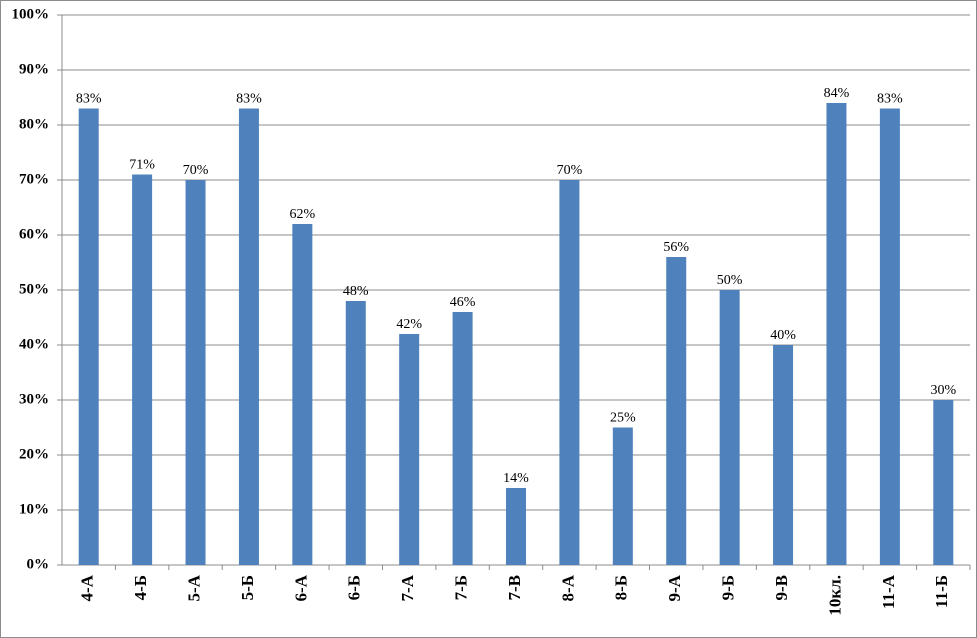  Describe the element at coordinates (941, 591) in the screenshot. I see `x-tick-label: 11-Б` at that location.